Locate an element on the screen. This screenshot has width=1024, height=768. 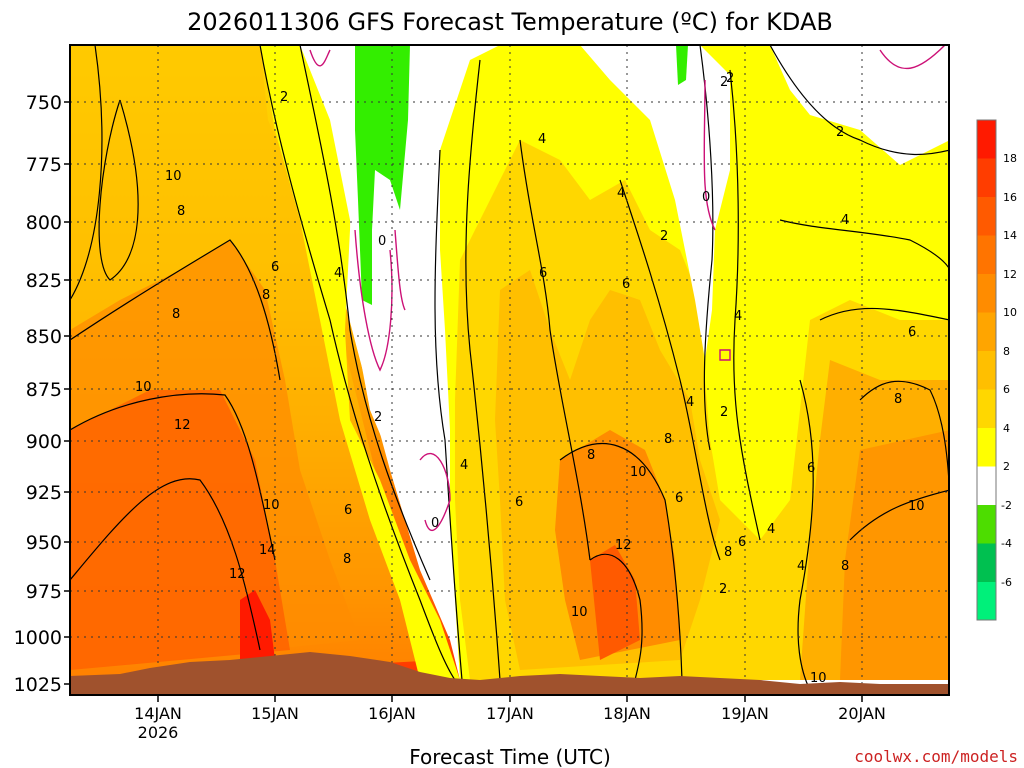
colorbar-label: -4 is located at coordinates (1006, 543).